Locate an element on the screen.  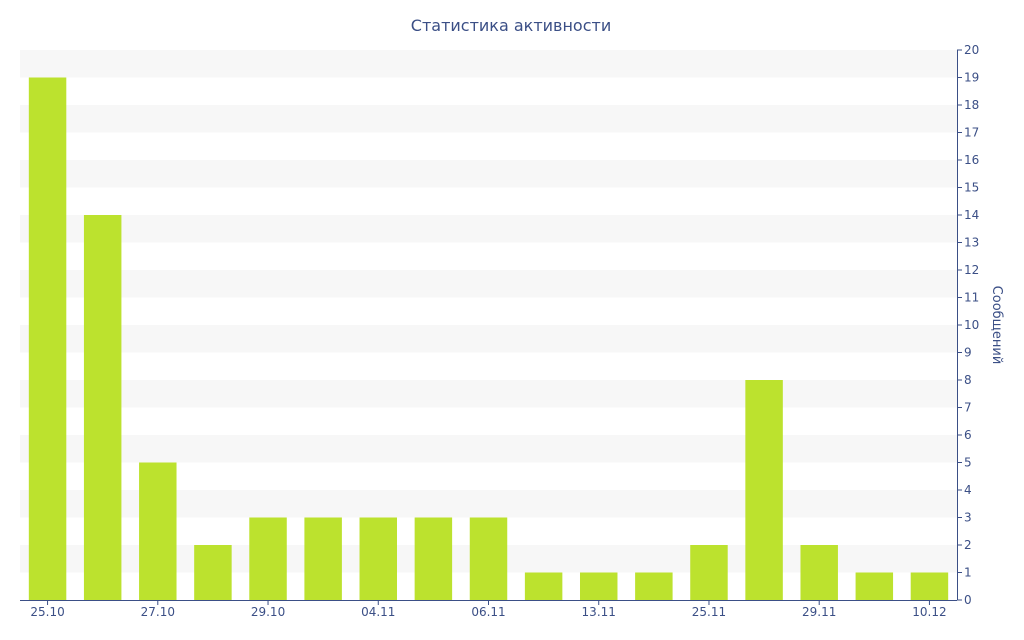
y-tick-label: 20 is located at coordinates (971, 50).